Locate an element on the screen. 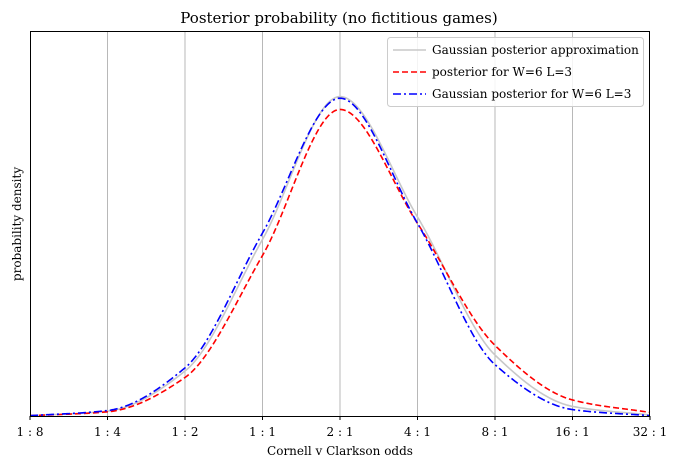 This screenshot has width=675, height=469. x-tick-label: 1 : 2 is located at coordinates (185, 432).